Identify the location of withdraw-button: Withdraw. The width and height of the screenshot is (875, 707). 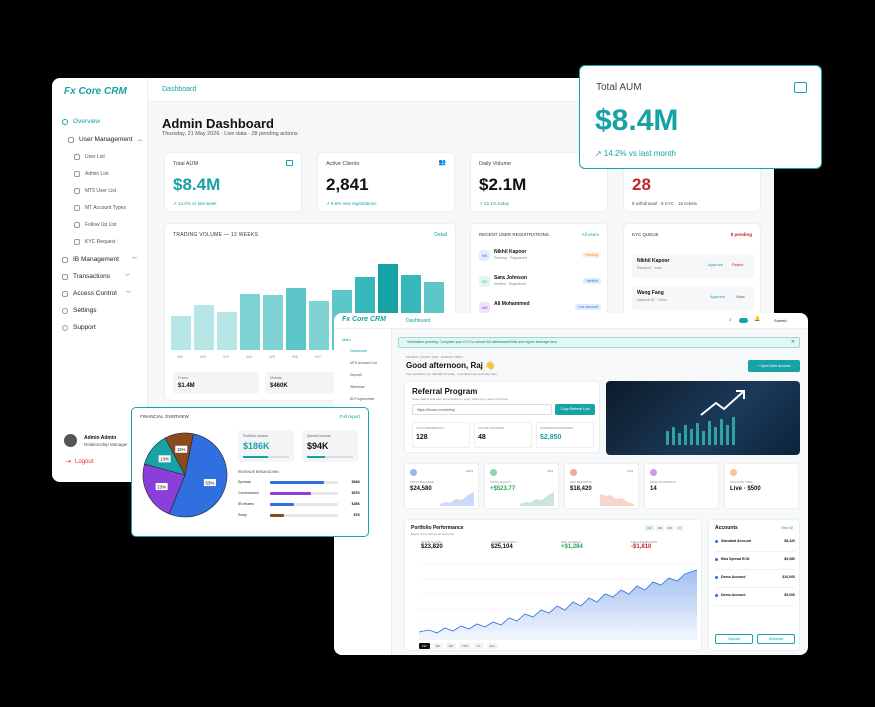
(776, 639).